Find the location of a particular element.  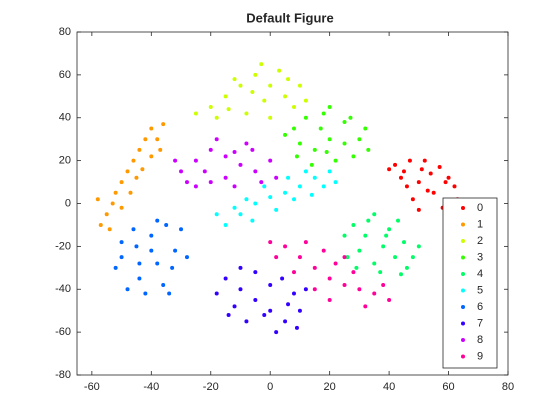

y-tick-label: 20 is located at coordinates (65, 161).